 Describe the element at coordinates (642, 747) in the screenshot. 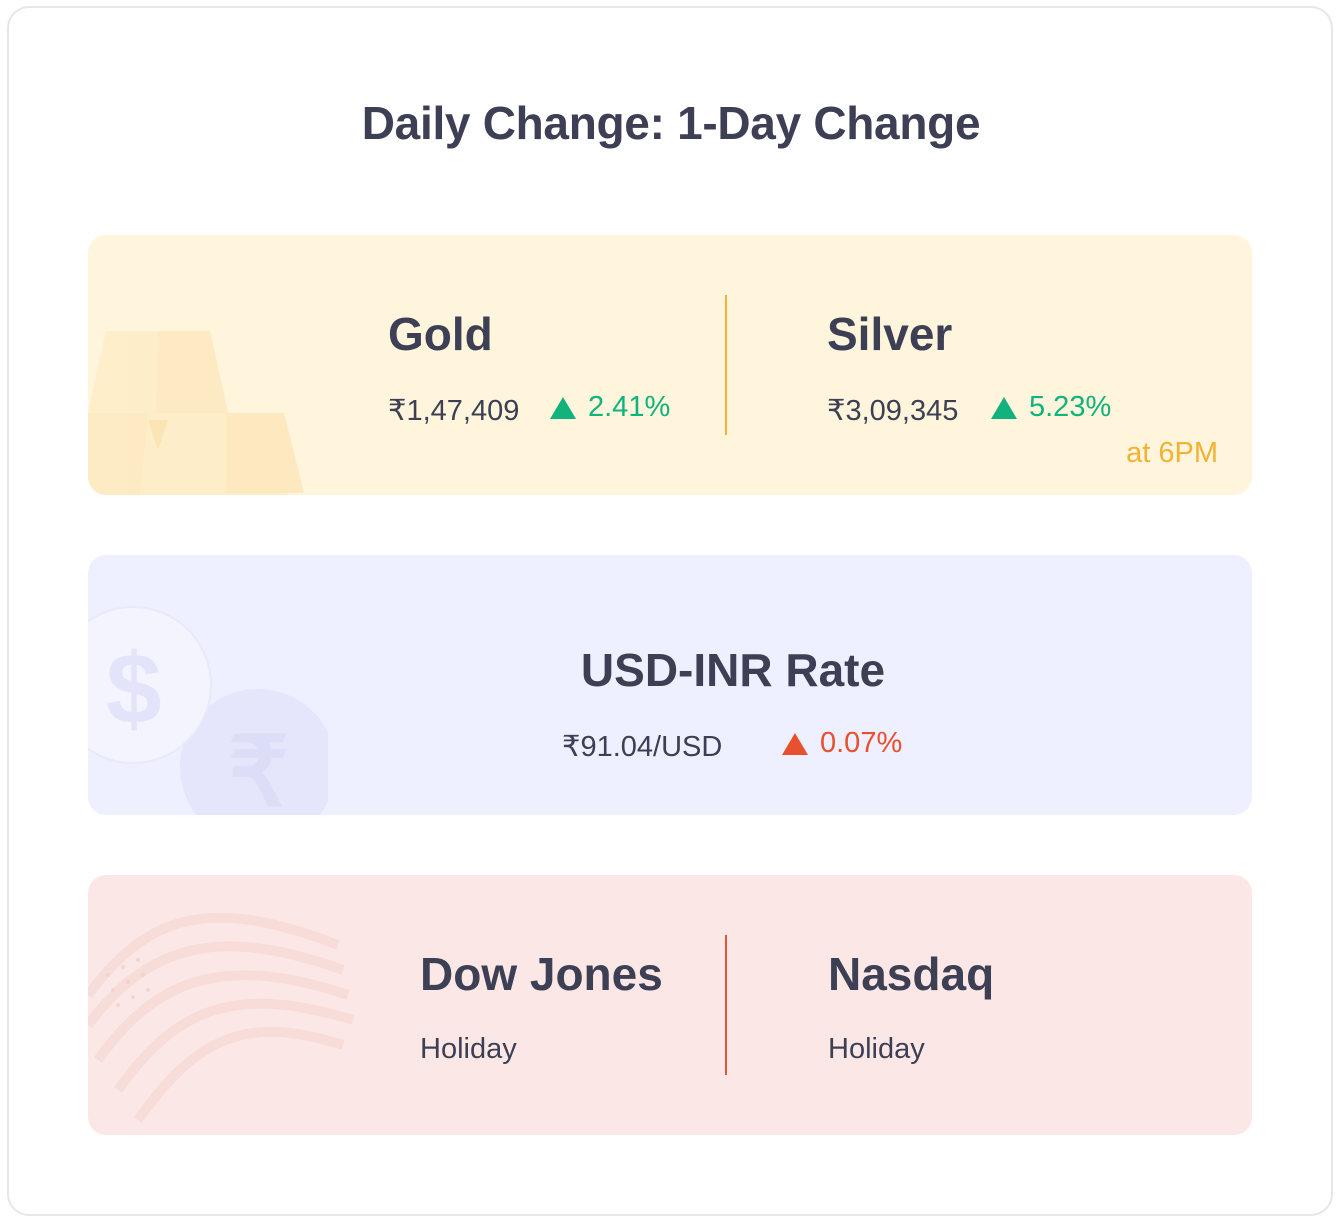

I see `forex-rate: ₹91.04/USD` at that location.